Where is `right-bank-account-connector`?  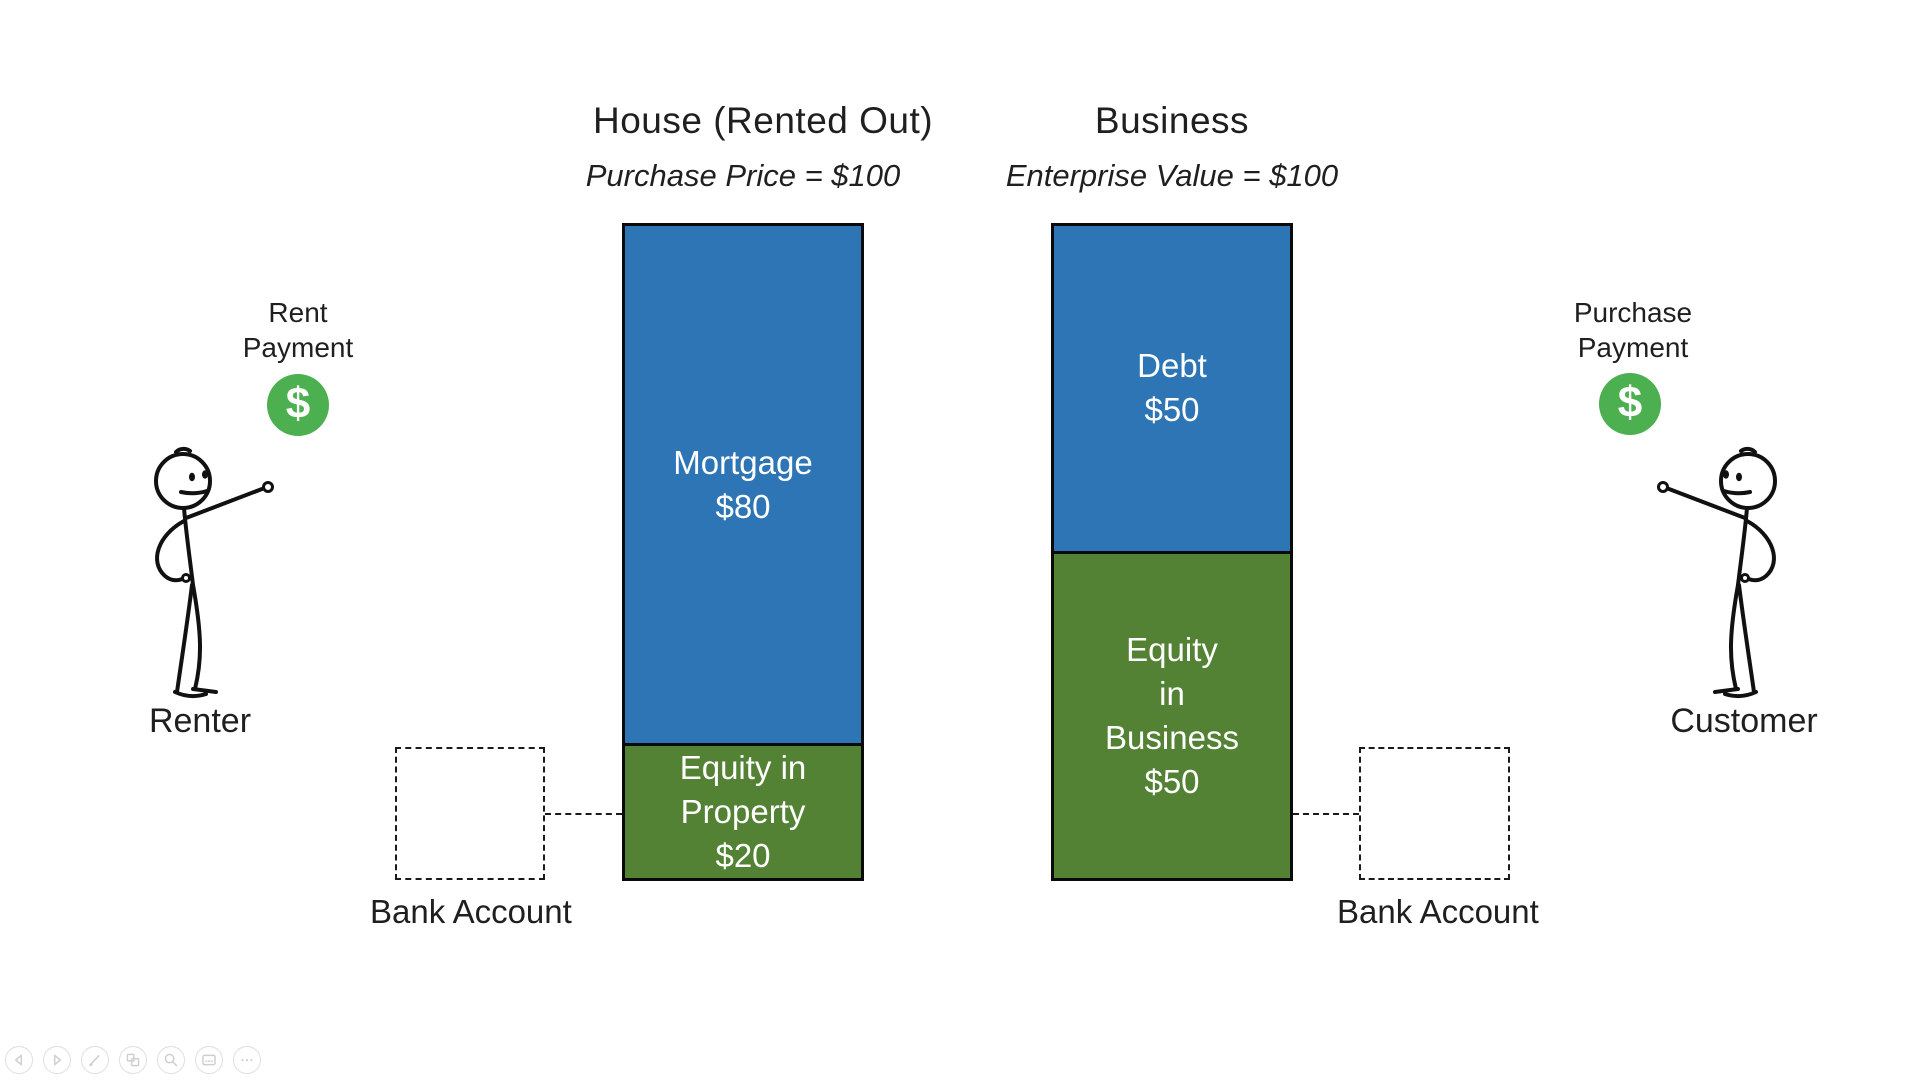 right-bank-account-connector is located at coordinates (1326, 814).